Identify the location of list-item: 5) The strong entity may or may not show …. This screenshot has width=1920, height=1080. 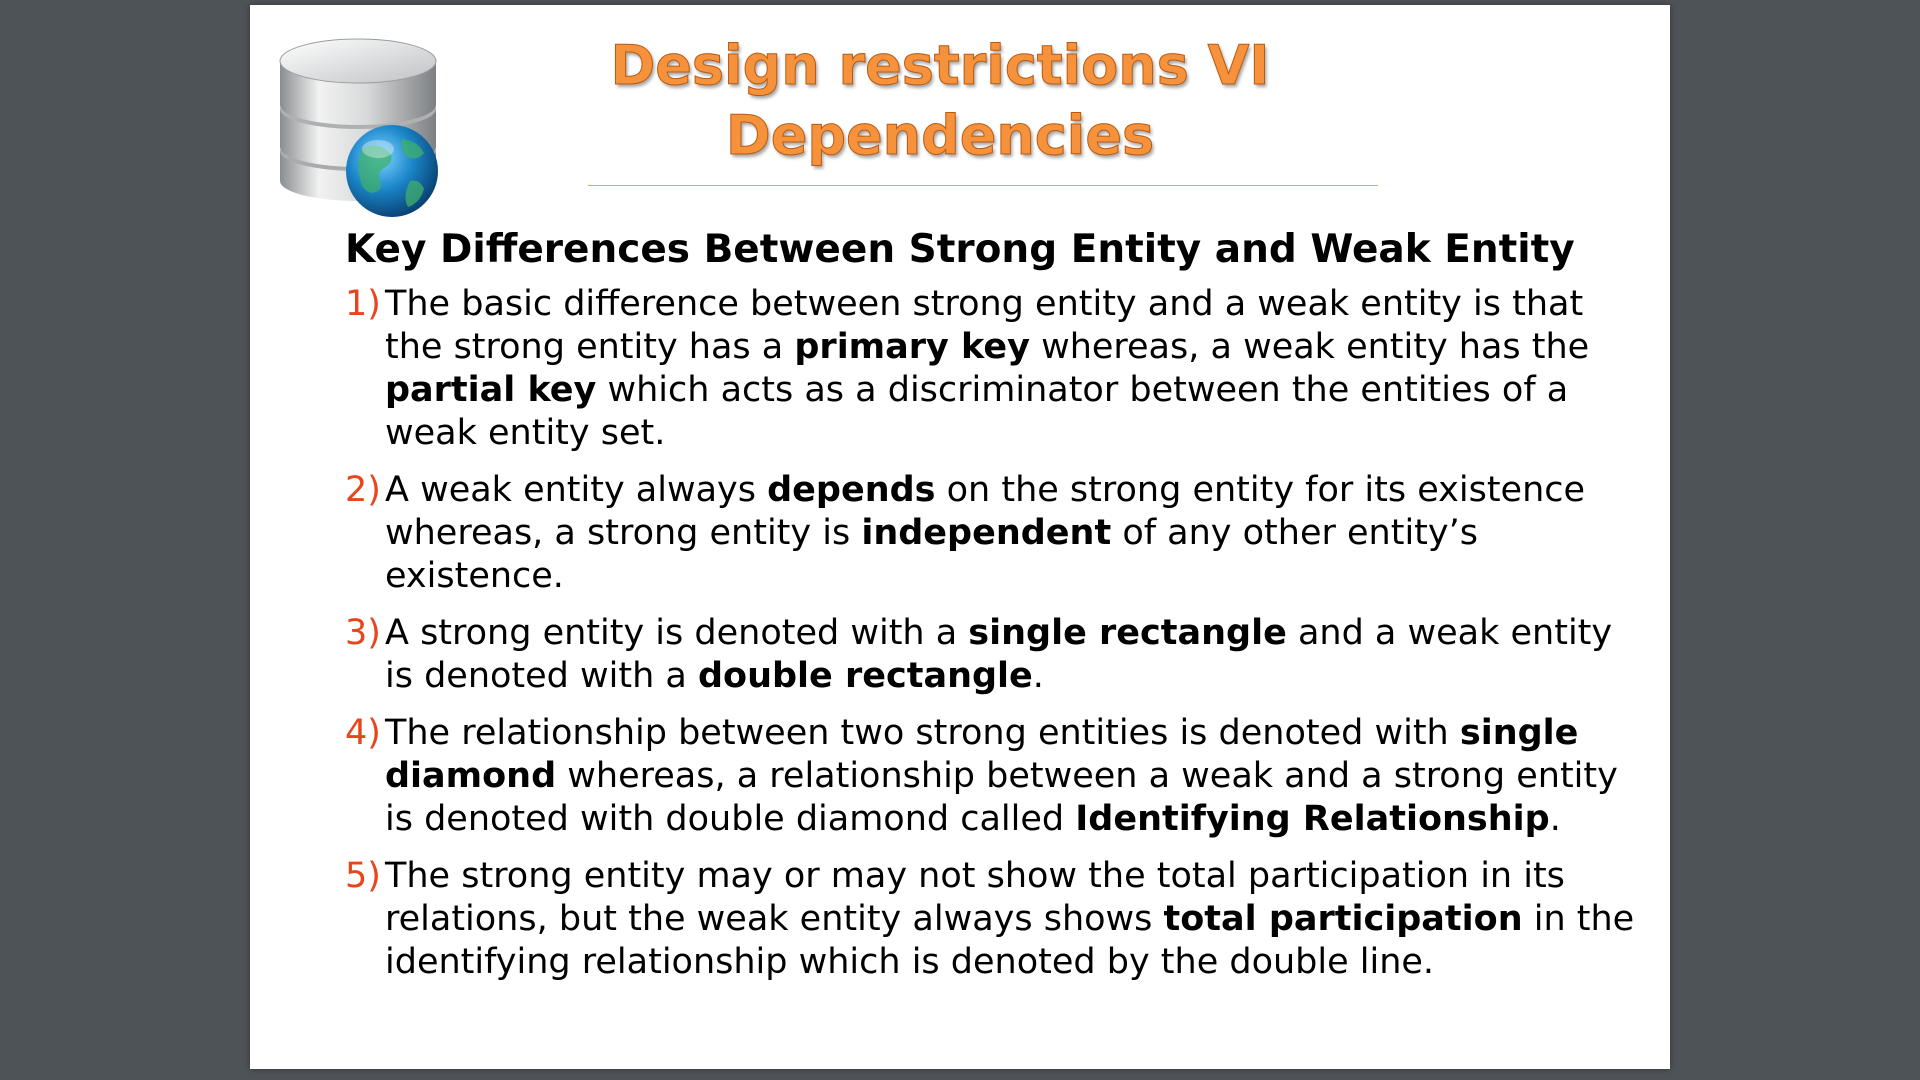
(995, 919).